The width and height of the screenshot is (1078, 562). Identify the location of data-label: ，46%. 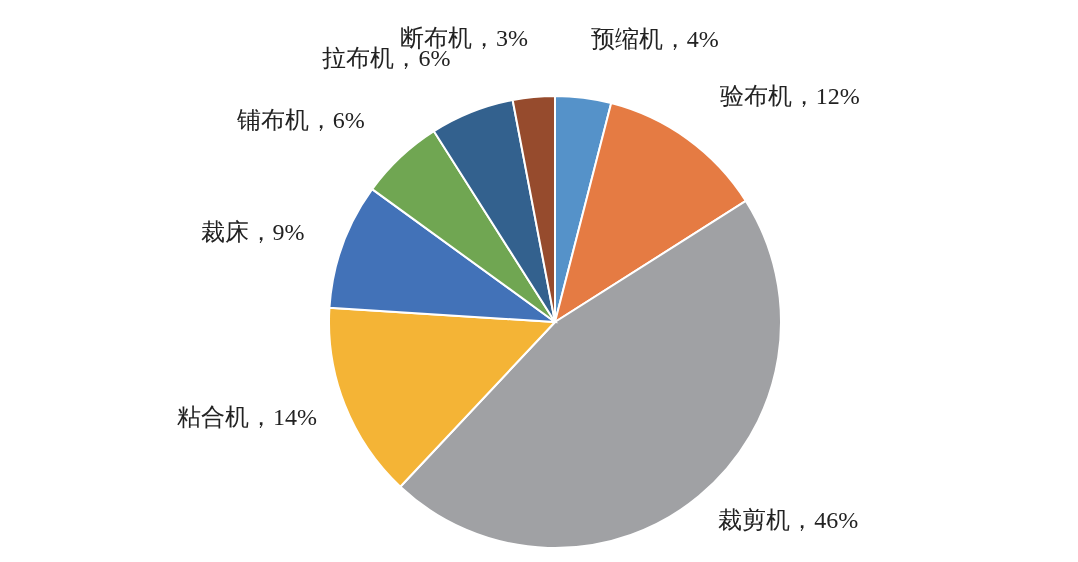
(824, 519).